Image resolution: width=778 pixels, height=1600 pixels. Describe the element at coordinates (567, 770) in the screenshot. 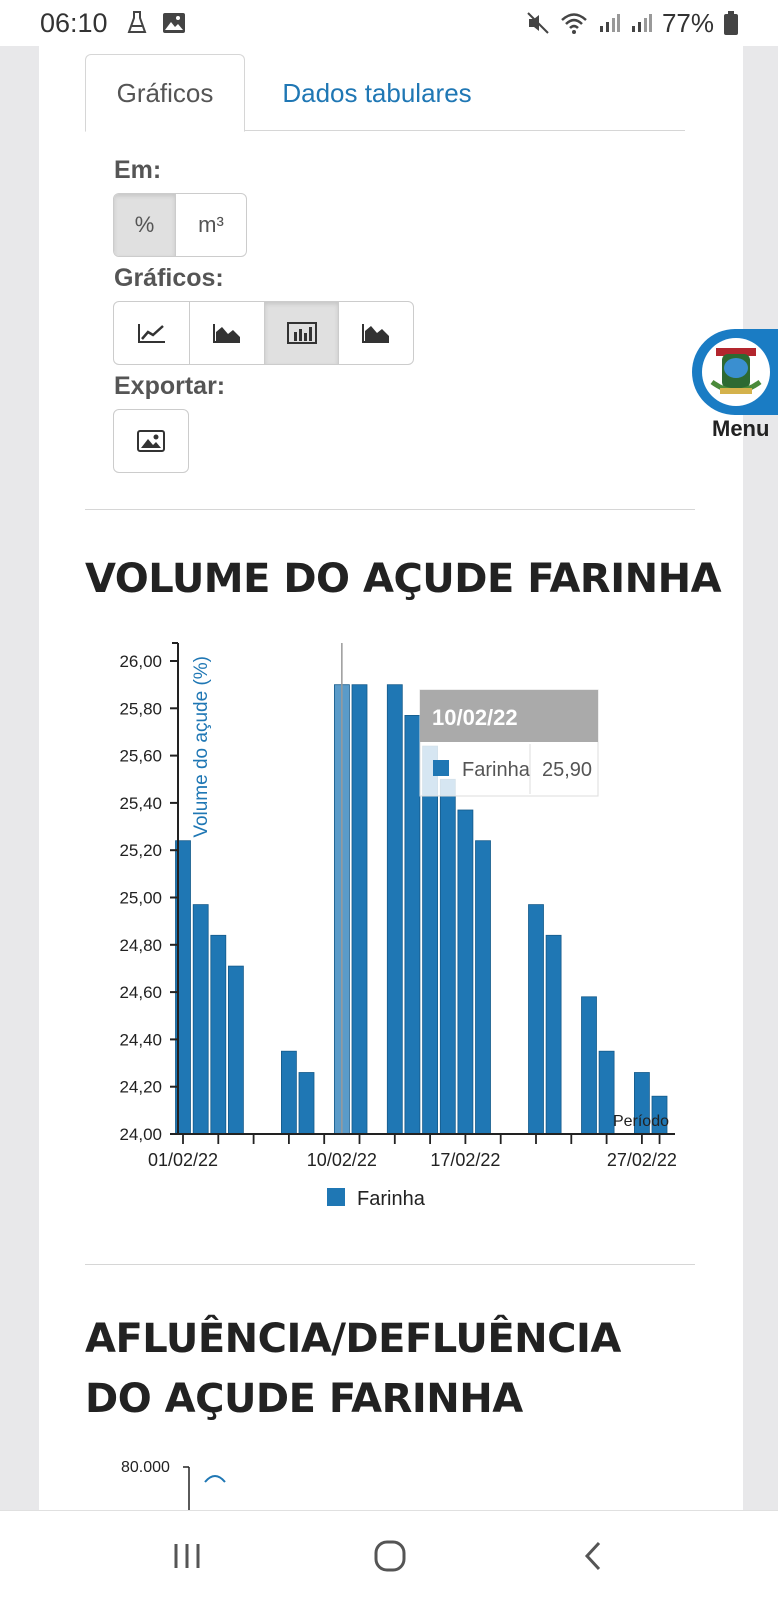

I see `tooltip-value: 25,90` at that location.